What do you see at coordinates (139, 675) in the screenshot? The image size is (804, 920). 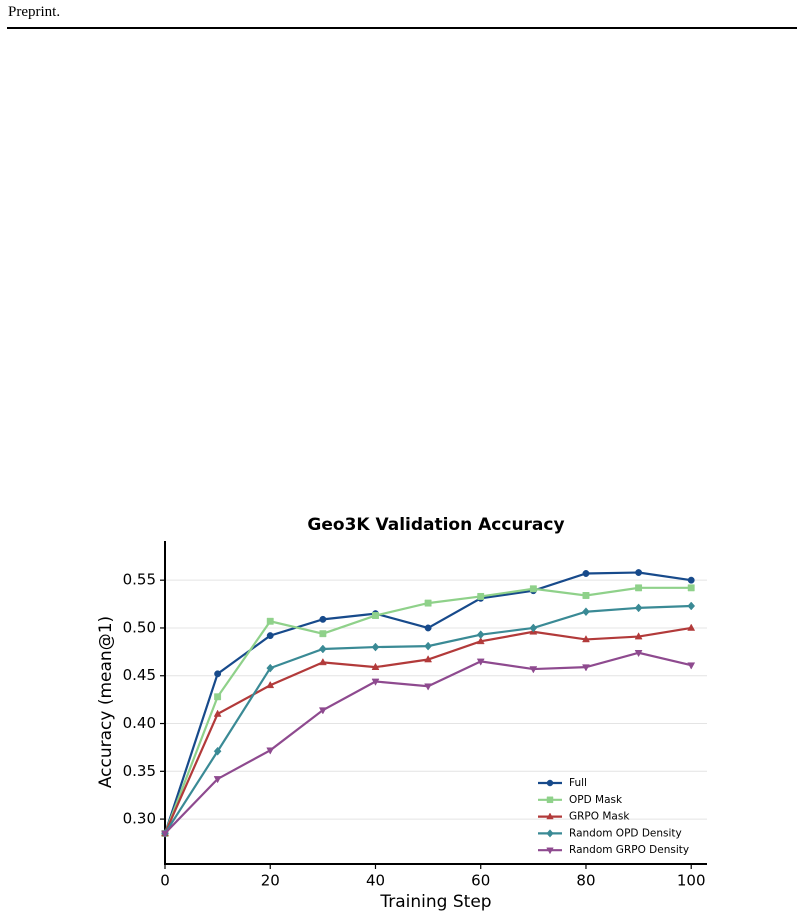 I see `y-tick-label: 0.45` at bounding box center [139, 675].